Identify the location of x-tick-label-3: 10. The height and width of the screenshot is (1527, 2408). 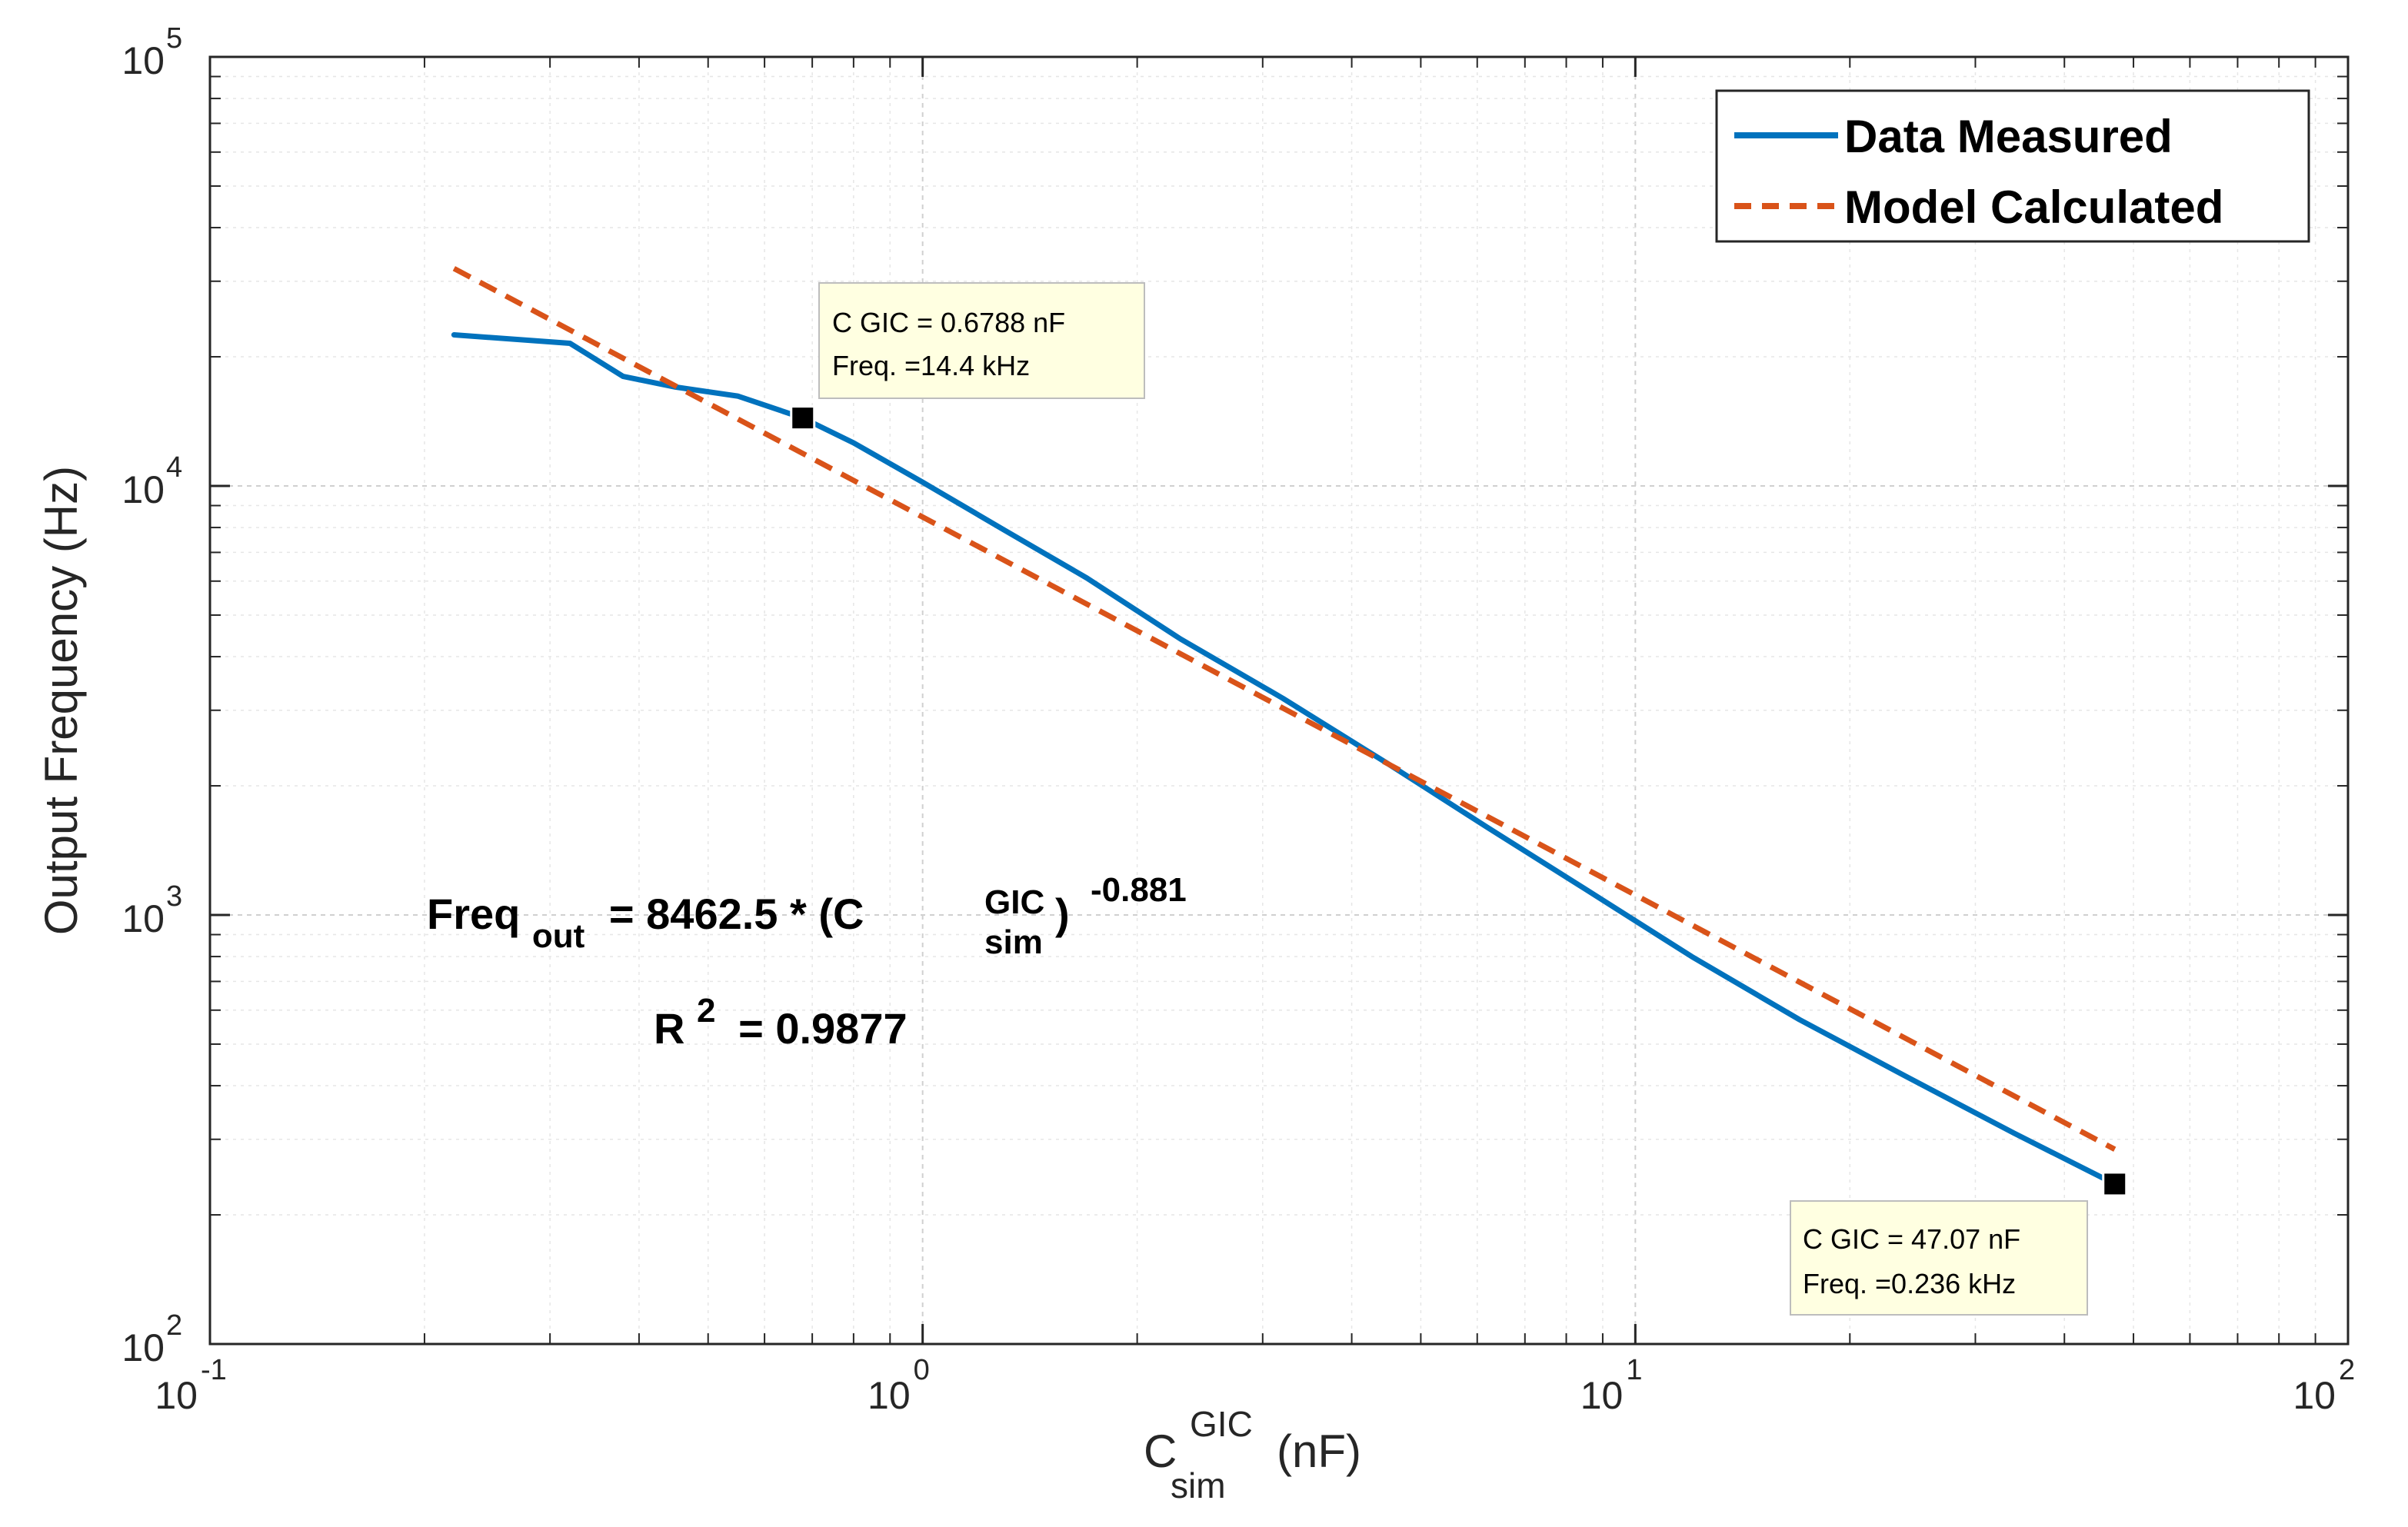
(2314, 1395).